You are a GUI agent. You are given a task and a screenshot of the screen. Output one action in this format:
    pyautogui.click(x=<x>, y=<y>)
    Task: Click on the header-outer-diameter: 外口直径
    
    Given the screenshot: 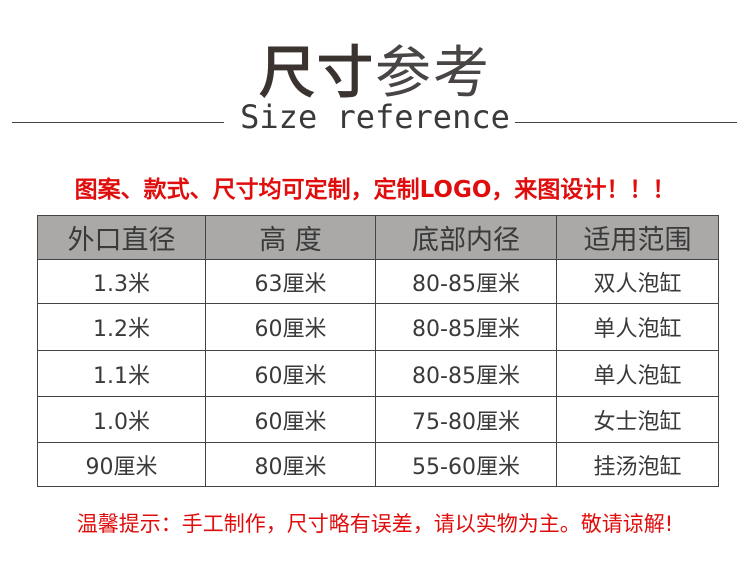 What is the action you would take?
    pyautogui.click(x=121, y=237)
    